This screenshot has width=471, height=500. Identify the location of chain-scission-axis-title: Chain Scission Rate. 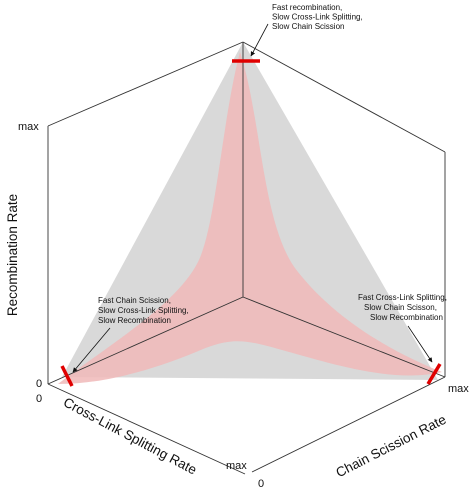
(390, 446).